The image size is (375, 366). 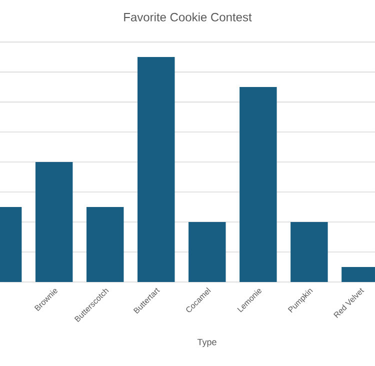 What do you see at coordinates (188, 17) in the screenshot?
I see `chart-title: Favorite Cookie Contest` at bounding box center [188, 17].